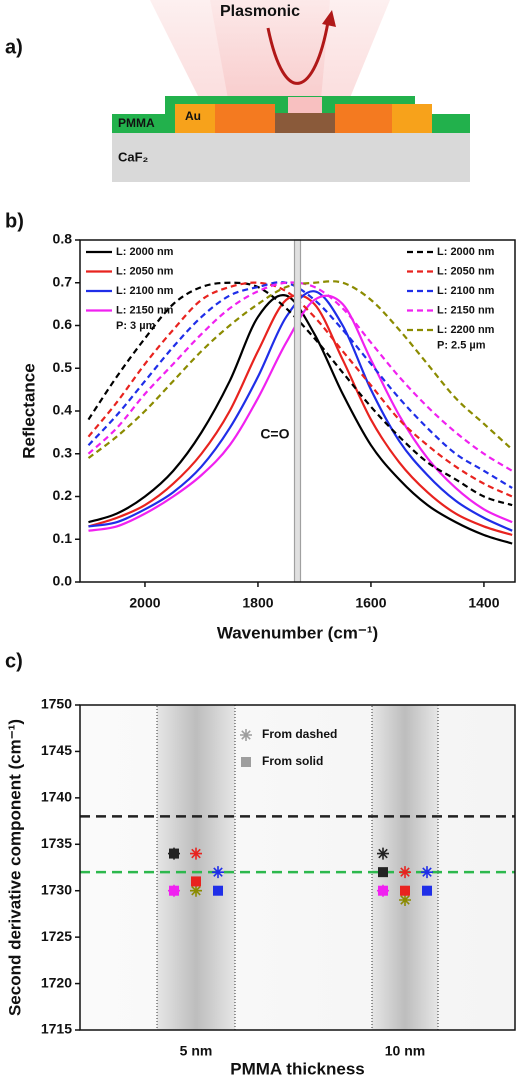 This screenshot has height=1081, width=520. I want to click on y-tick-label: 1720, so click(56, 982).